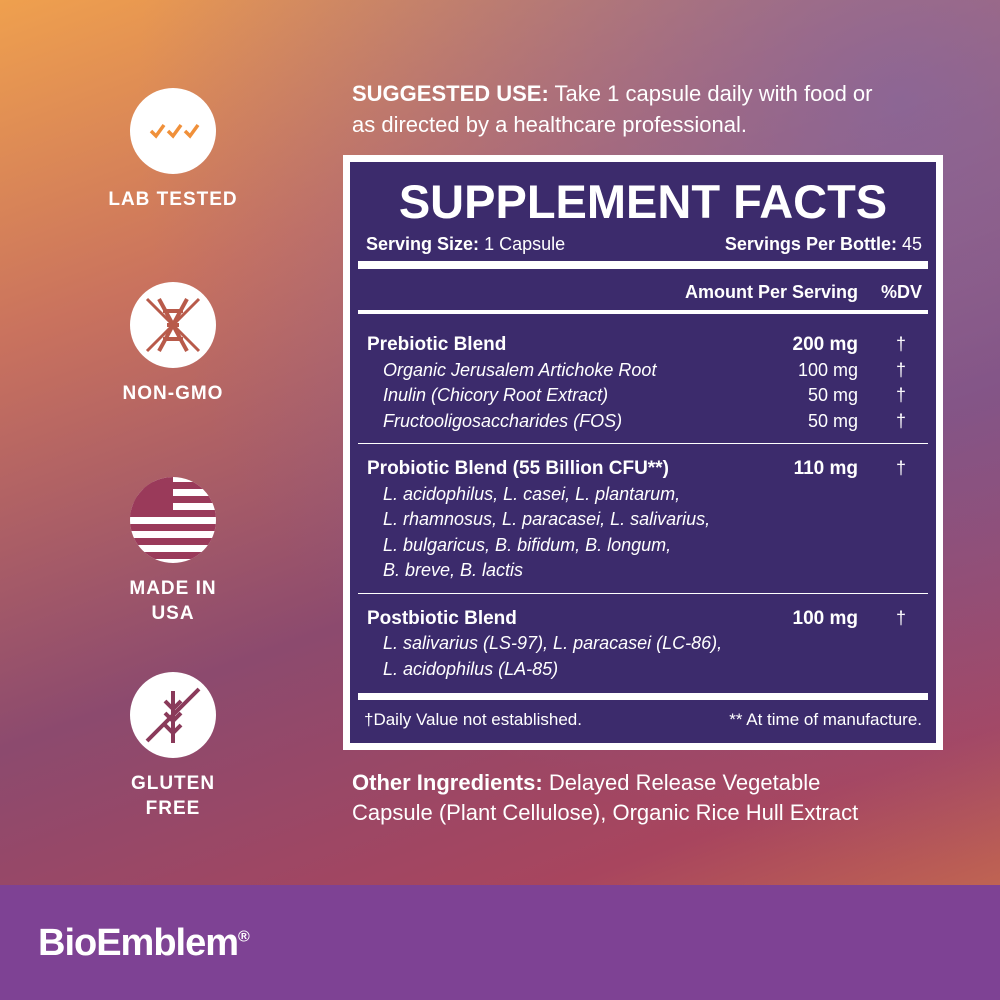 This screenshot has height=1000, width=1000. I want to click on item-name: Organic Jerusalem Artichoke Root, so click(520, 369).